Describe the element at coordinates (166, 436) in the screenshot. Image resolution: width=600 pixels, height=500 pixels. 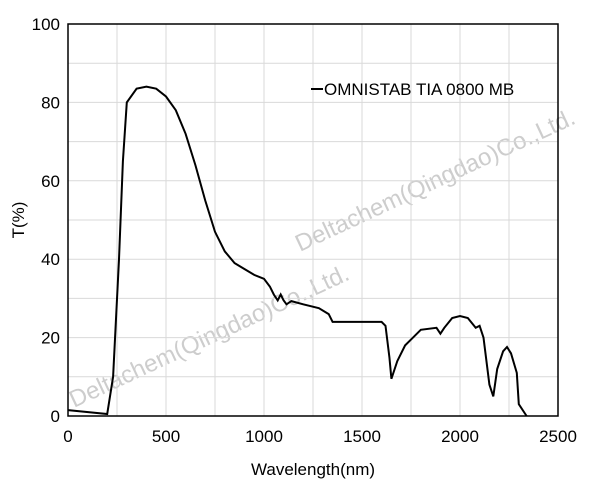
I see `x-tick-label: 500` at that location.